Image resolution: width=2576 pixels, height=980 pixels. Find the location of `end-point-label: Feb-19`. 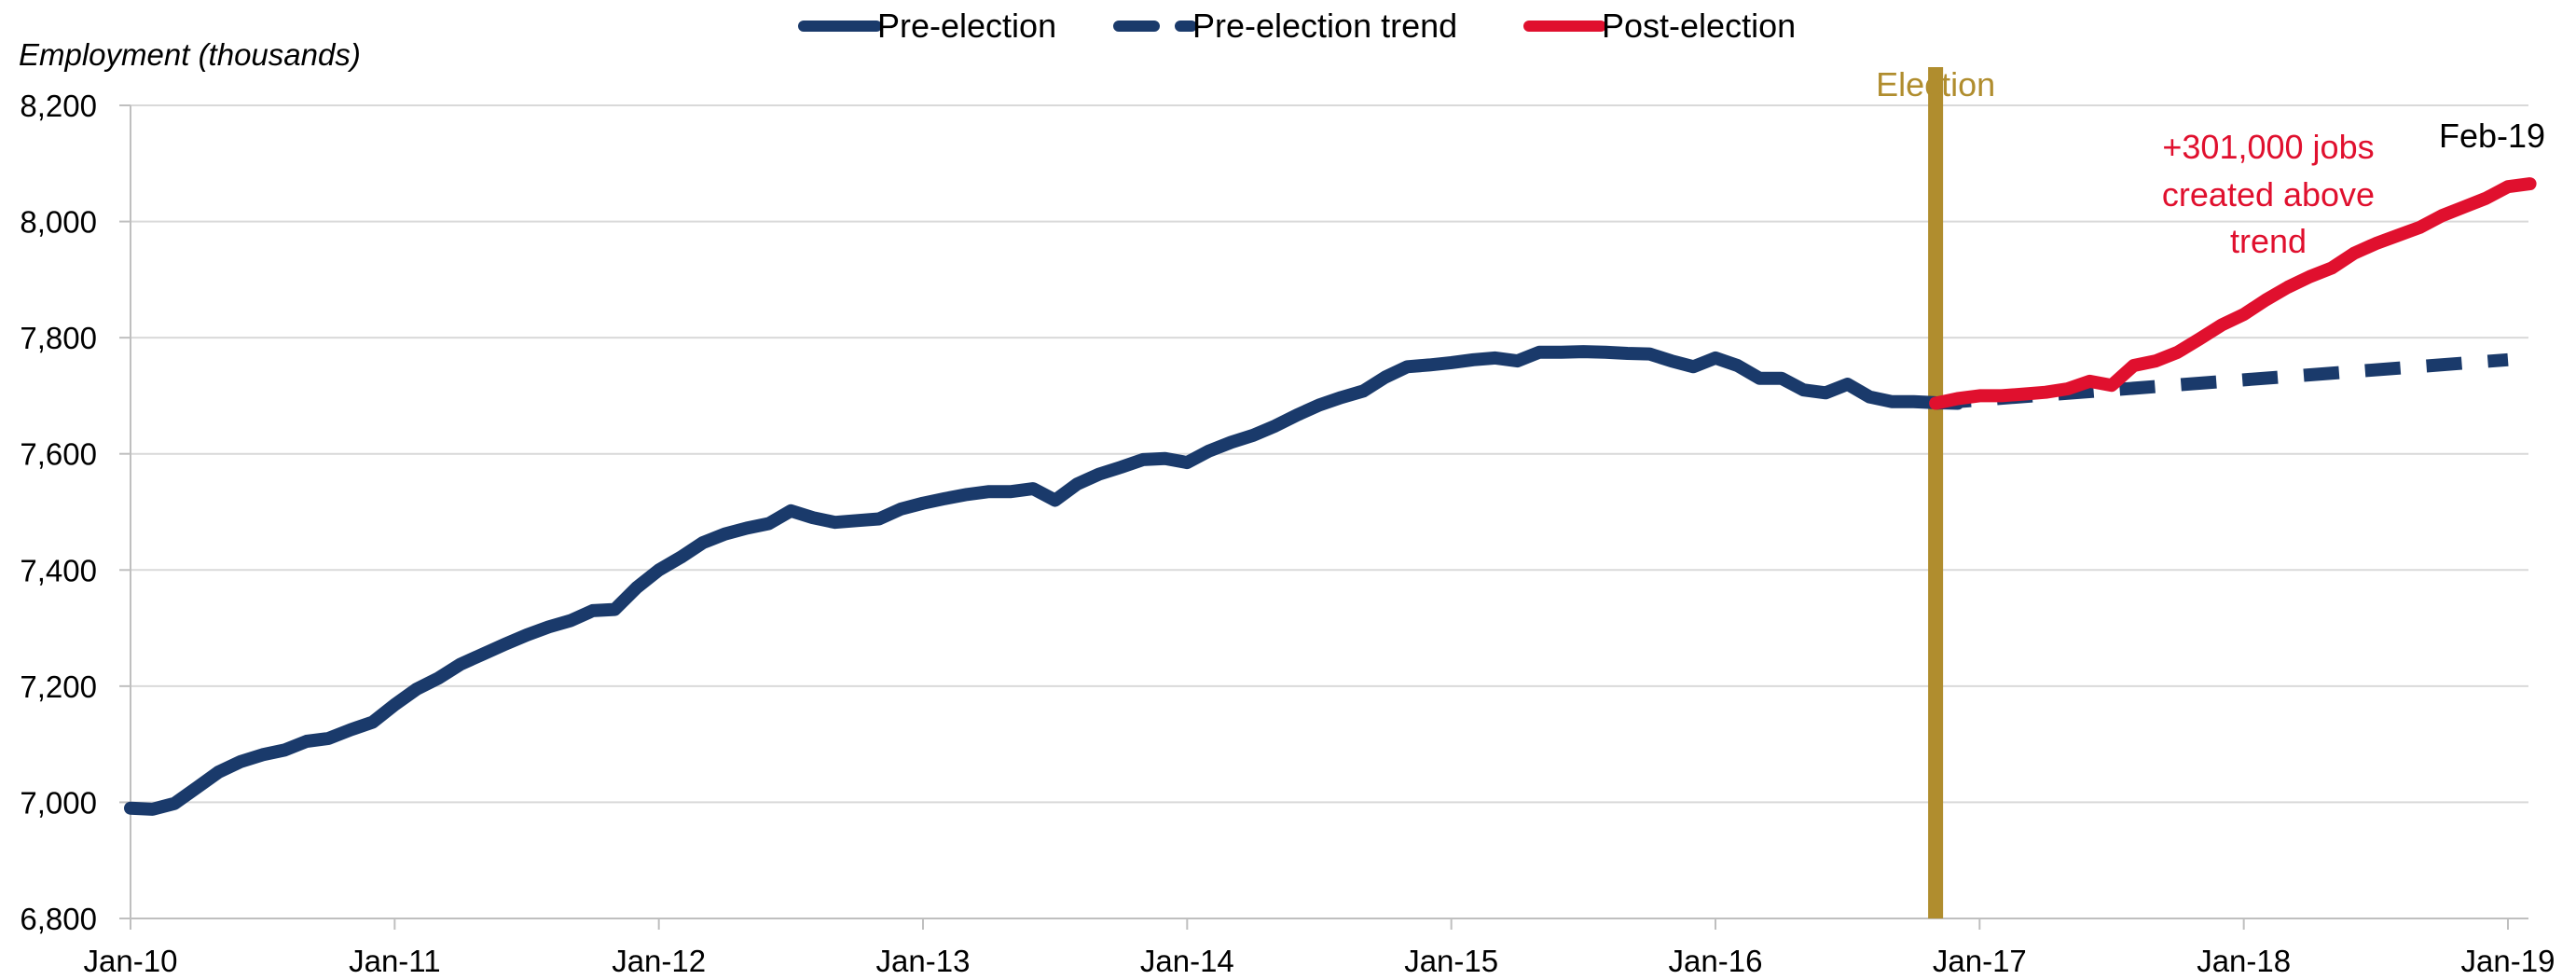

end-point-label: Feb-19 is located at coordinates (2492, 136).